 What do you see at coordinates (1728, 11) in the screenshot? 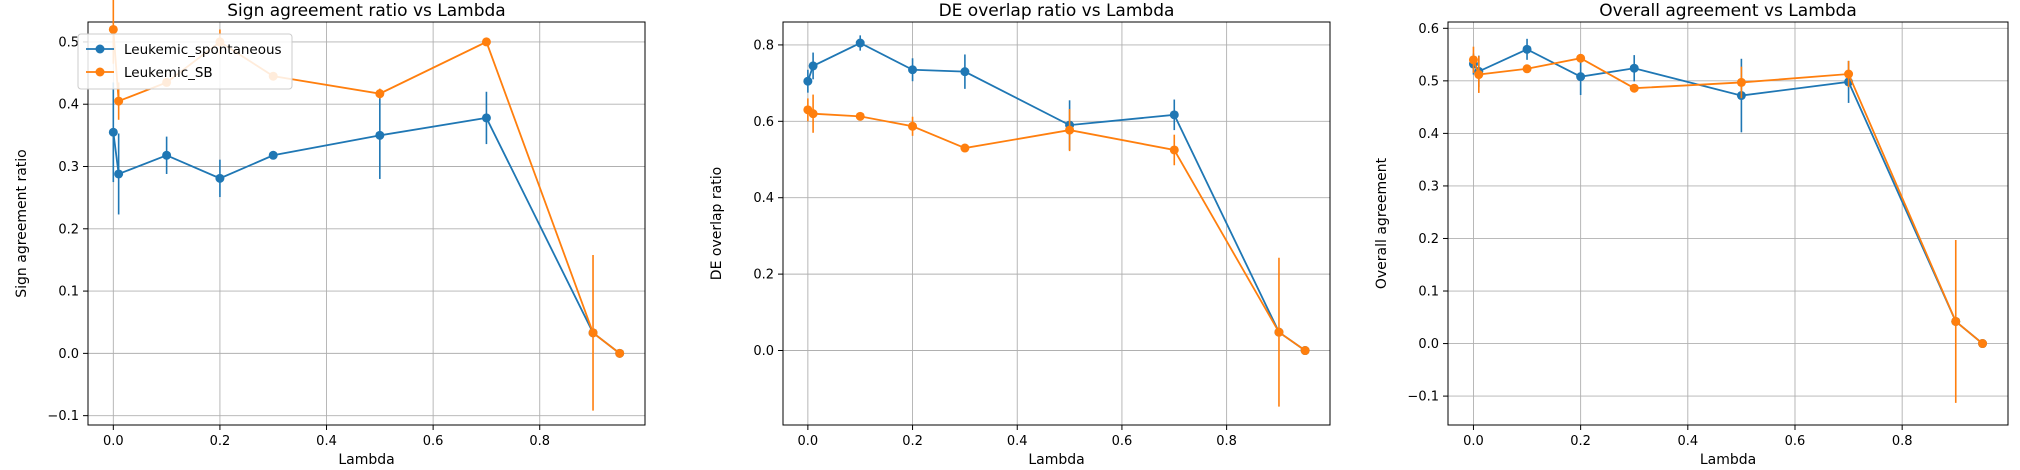
I see `chart-title: Overall agreement vs Lambda` at bounding box center [1728, 11].